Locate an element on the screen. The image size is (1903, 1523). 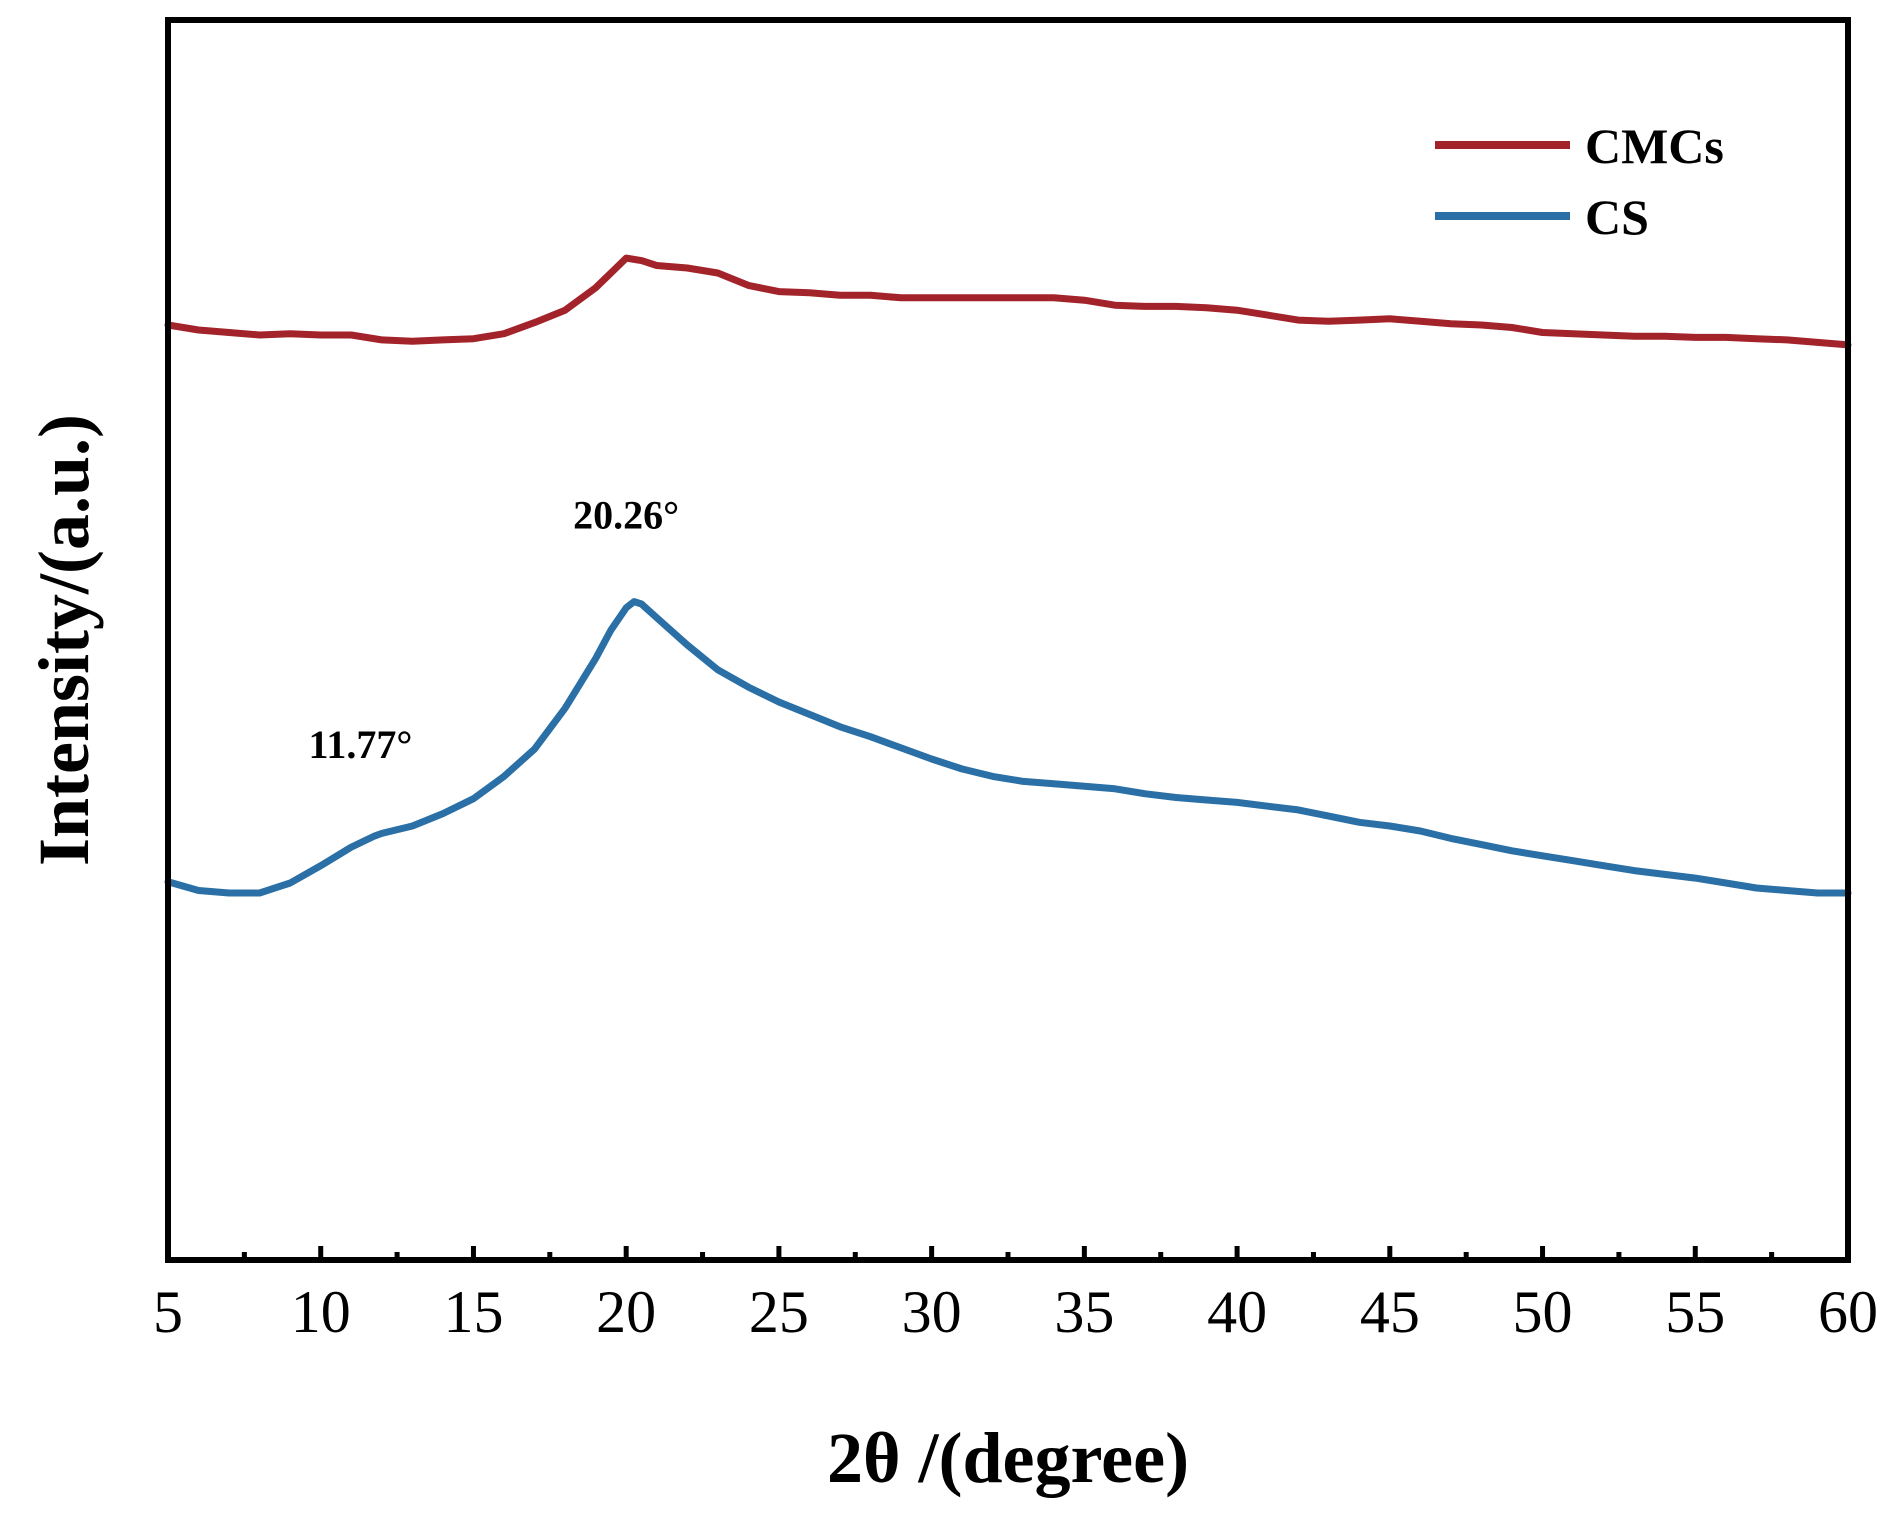
peak-annotation: 11.77° is located at coordinates (361, 744).